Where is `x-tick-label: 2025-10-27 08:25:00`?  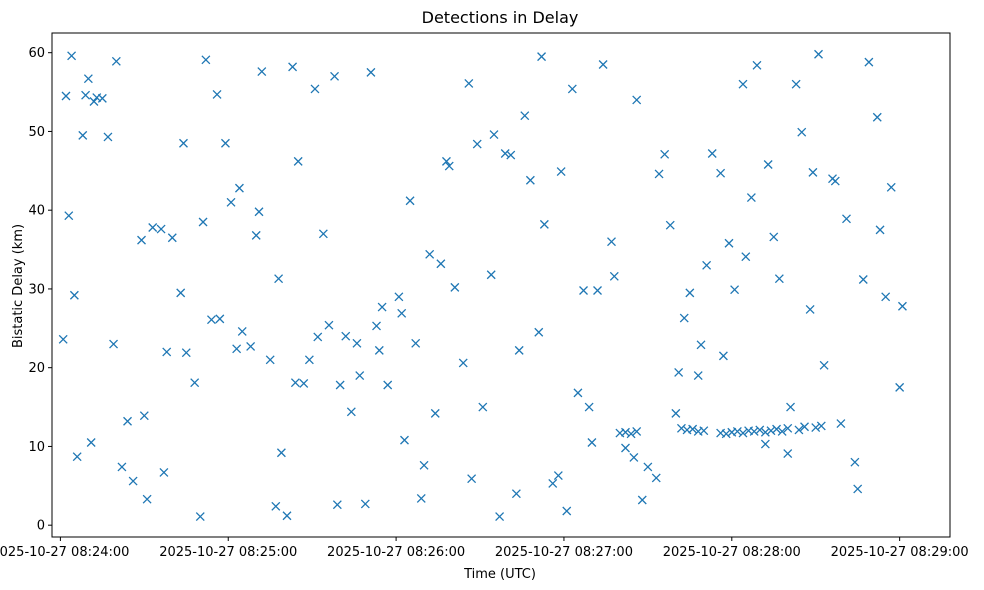
x-tick-label: 2025-10-27 08:25:00 is located at coordinates (228, 552).